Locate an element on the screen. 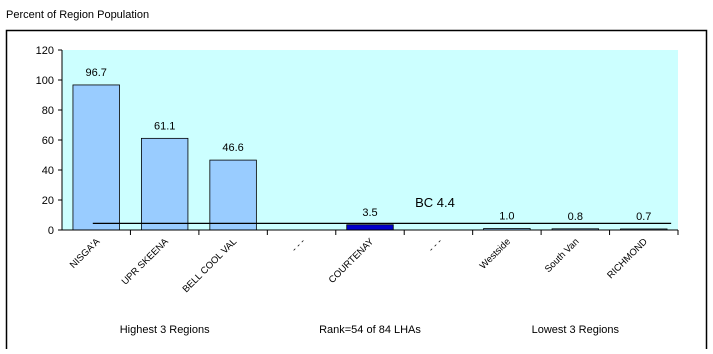  value-label: 3.5 is located at coordinates (369, 213).